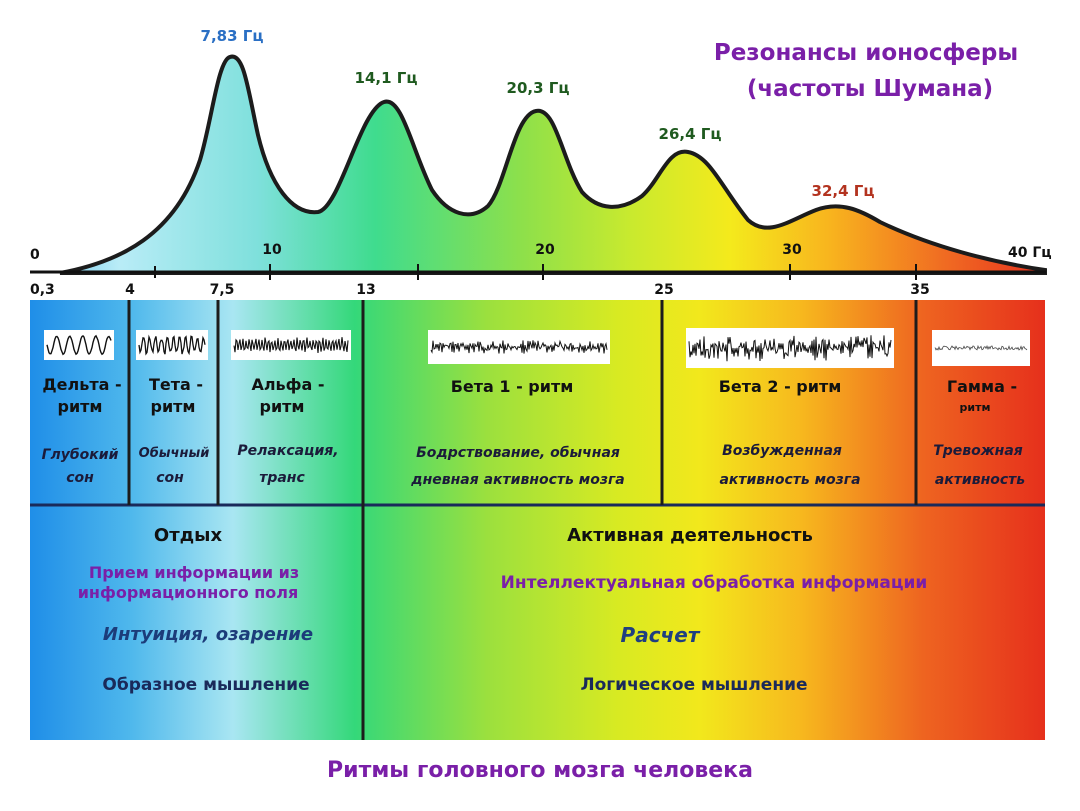  What do you see at coordinates (870, 89) in the screenshot?
I see `schumann-title-line2: (частоты Шумана)` at bounding box center [870, 89].